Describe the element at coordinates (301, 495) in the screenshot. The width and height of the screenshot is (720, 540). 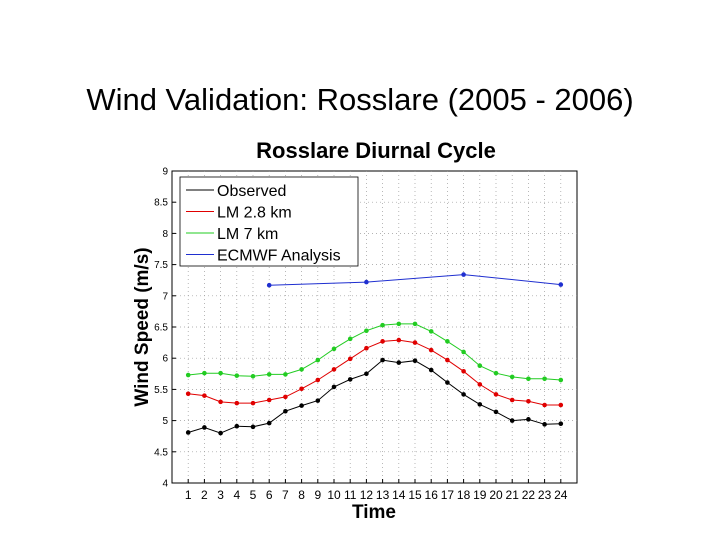
I see `x-tick-label: 8` at that location.